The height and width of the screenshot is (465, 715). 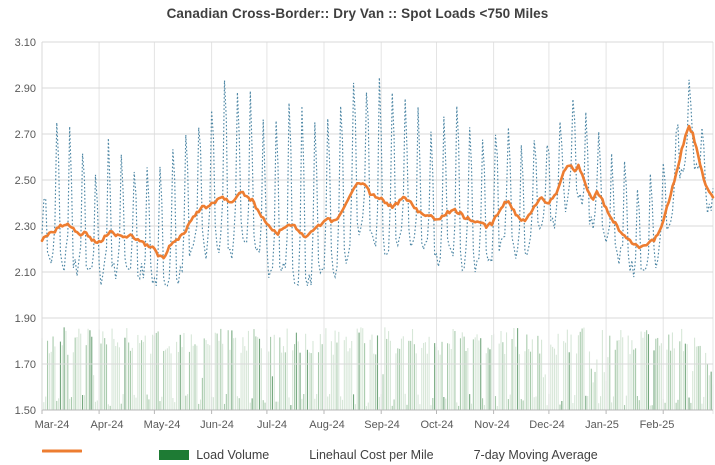 I want to click on svg-text: Jun-24, so click(x=217, y=425).